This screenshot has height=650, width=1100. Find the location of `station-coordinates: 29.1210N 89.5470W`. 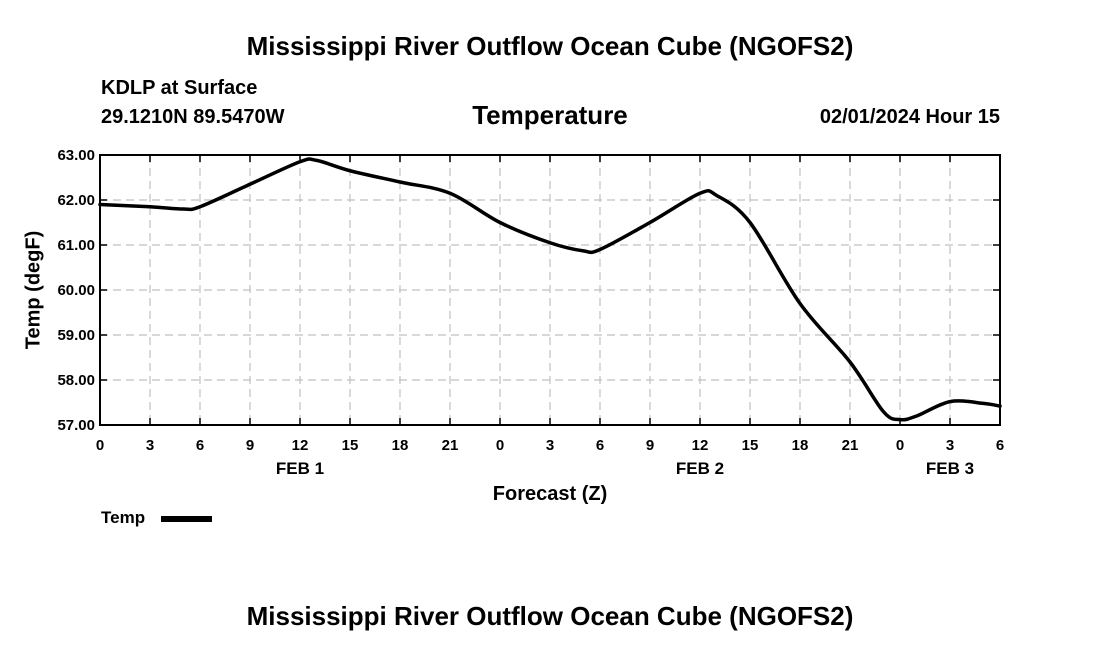

station-coordinates: 29.1210N 89.5470W is located at coordinates (193, 117).